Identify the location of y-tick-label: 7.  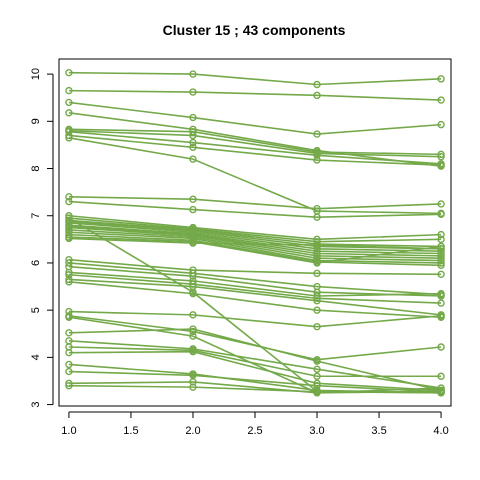
(36, 216).